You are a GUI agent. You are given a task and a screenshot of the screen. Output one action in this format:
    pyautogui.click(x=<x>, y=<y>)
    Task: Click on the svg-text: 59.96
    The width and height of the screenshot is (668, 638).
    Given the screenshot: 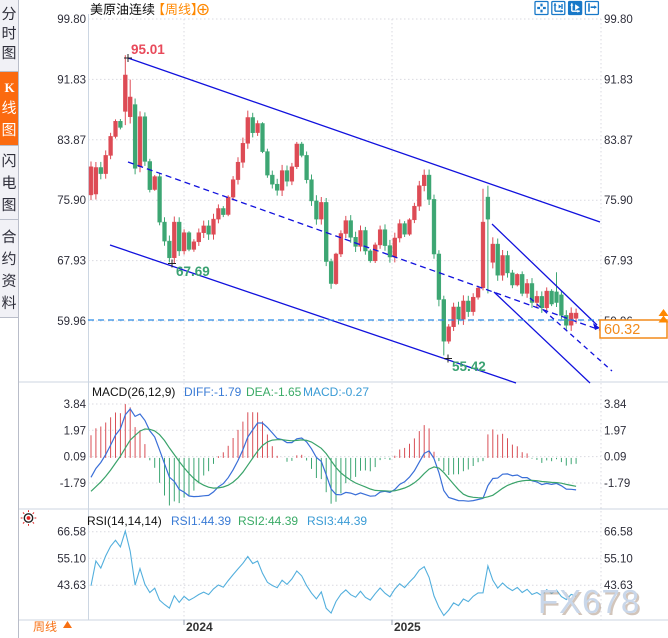 What is the action you would take?
    pyautogui.click(x=71, y=322)
    